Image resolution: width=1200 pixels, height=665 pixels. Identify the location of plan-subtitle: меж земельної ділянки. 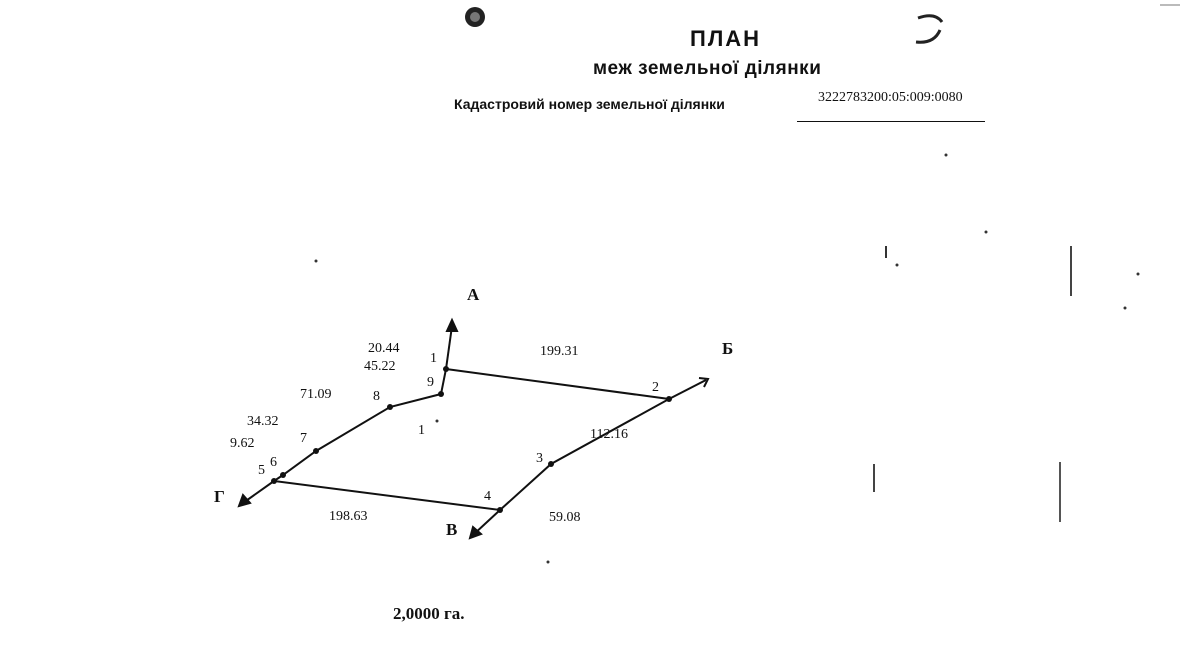
(707, 68).